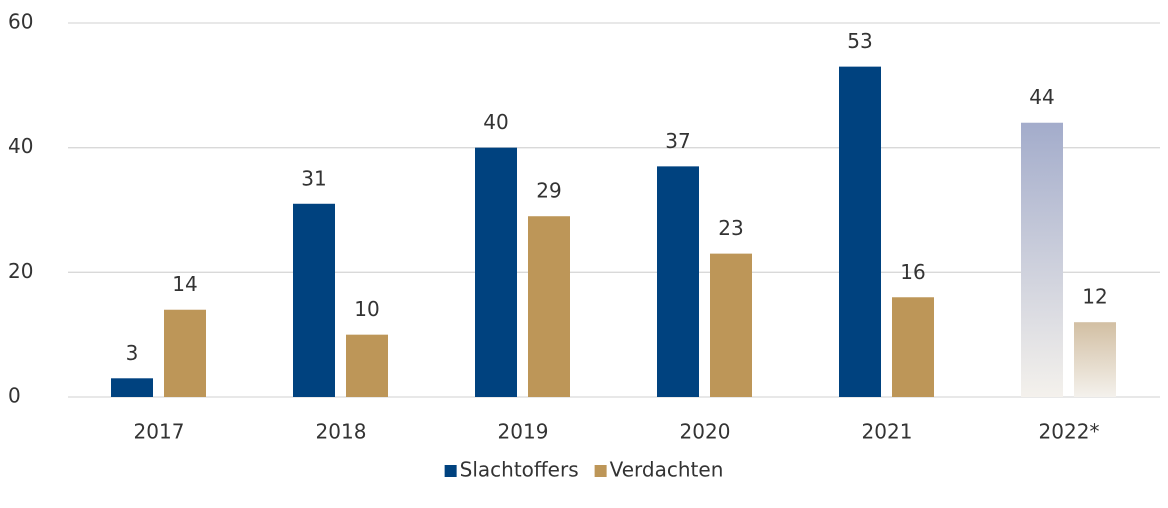 Image resolution: width=1168 pixels, height=508 pixels. I want to click on x-tick-label: 2021, so click(887, 432).